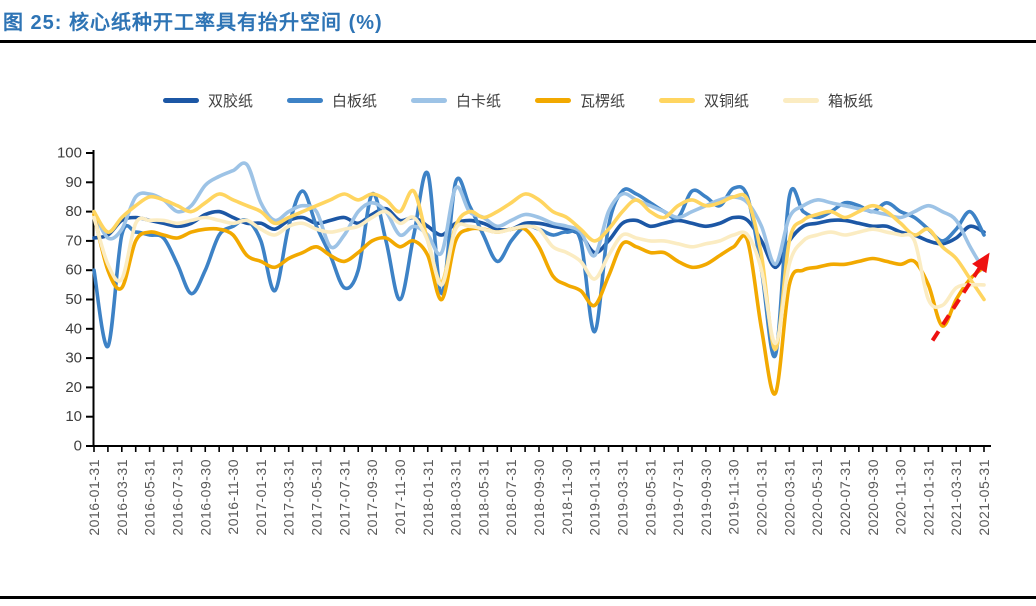  I want to click on y-axis-tick-label: 40, so click(73, 328).